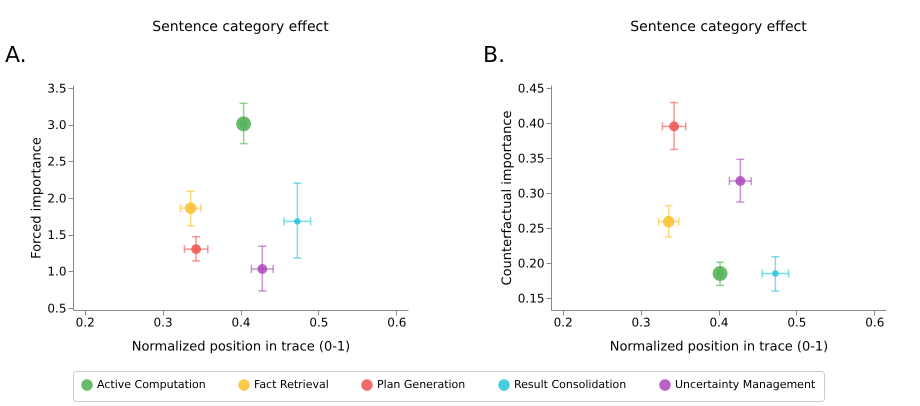 The height and width of the screenshot is (406, 920). What do you see at coordinates (56, 88) in the screenshot?
I see `y-tick-label: 3.5` at bounding box center [56, 88].